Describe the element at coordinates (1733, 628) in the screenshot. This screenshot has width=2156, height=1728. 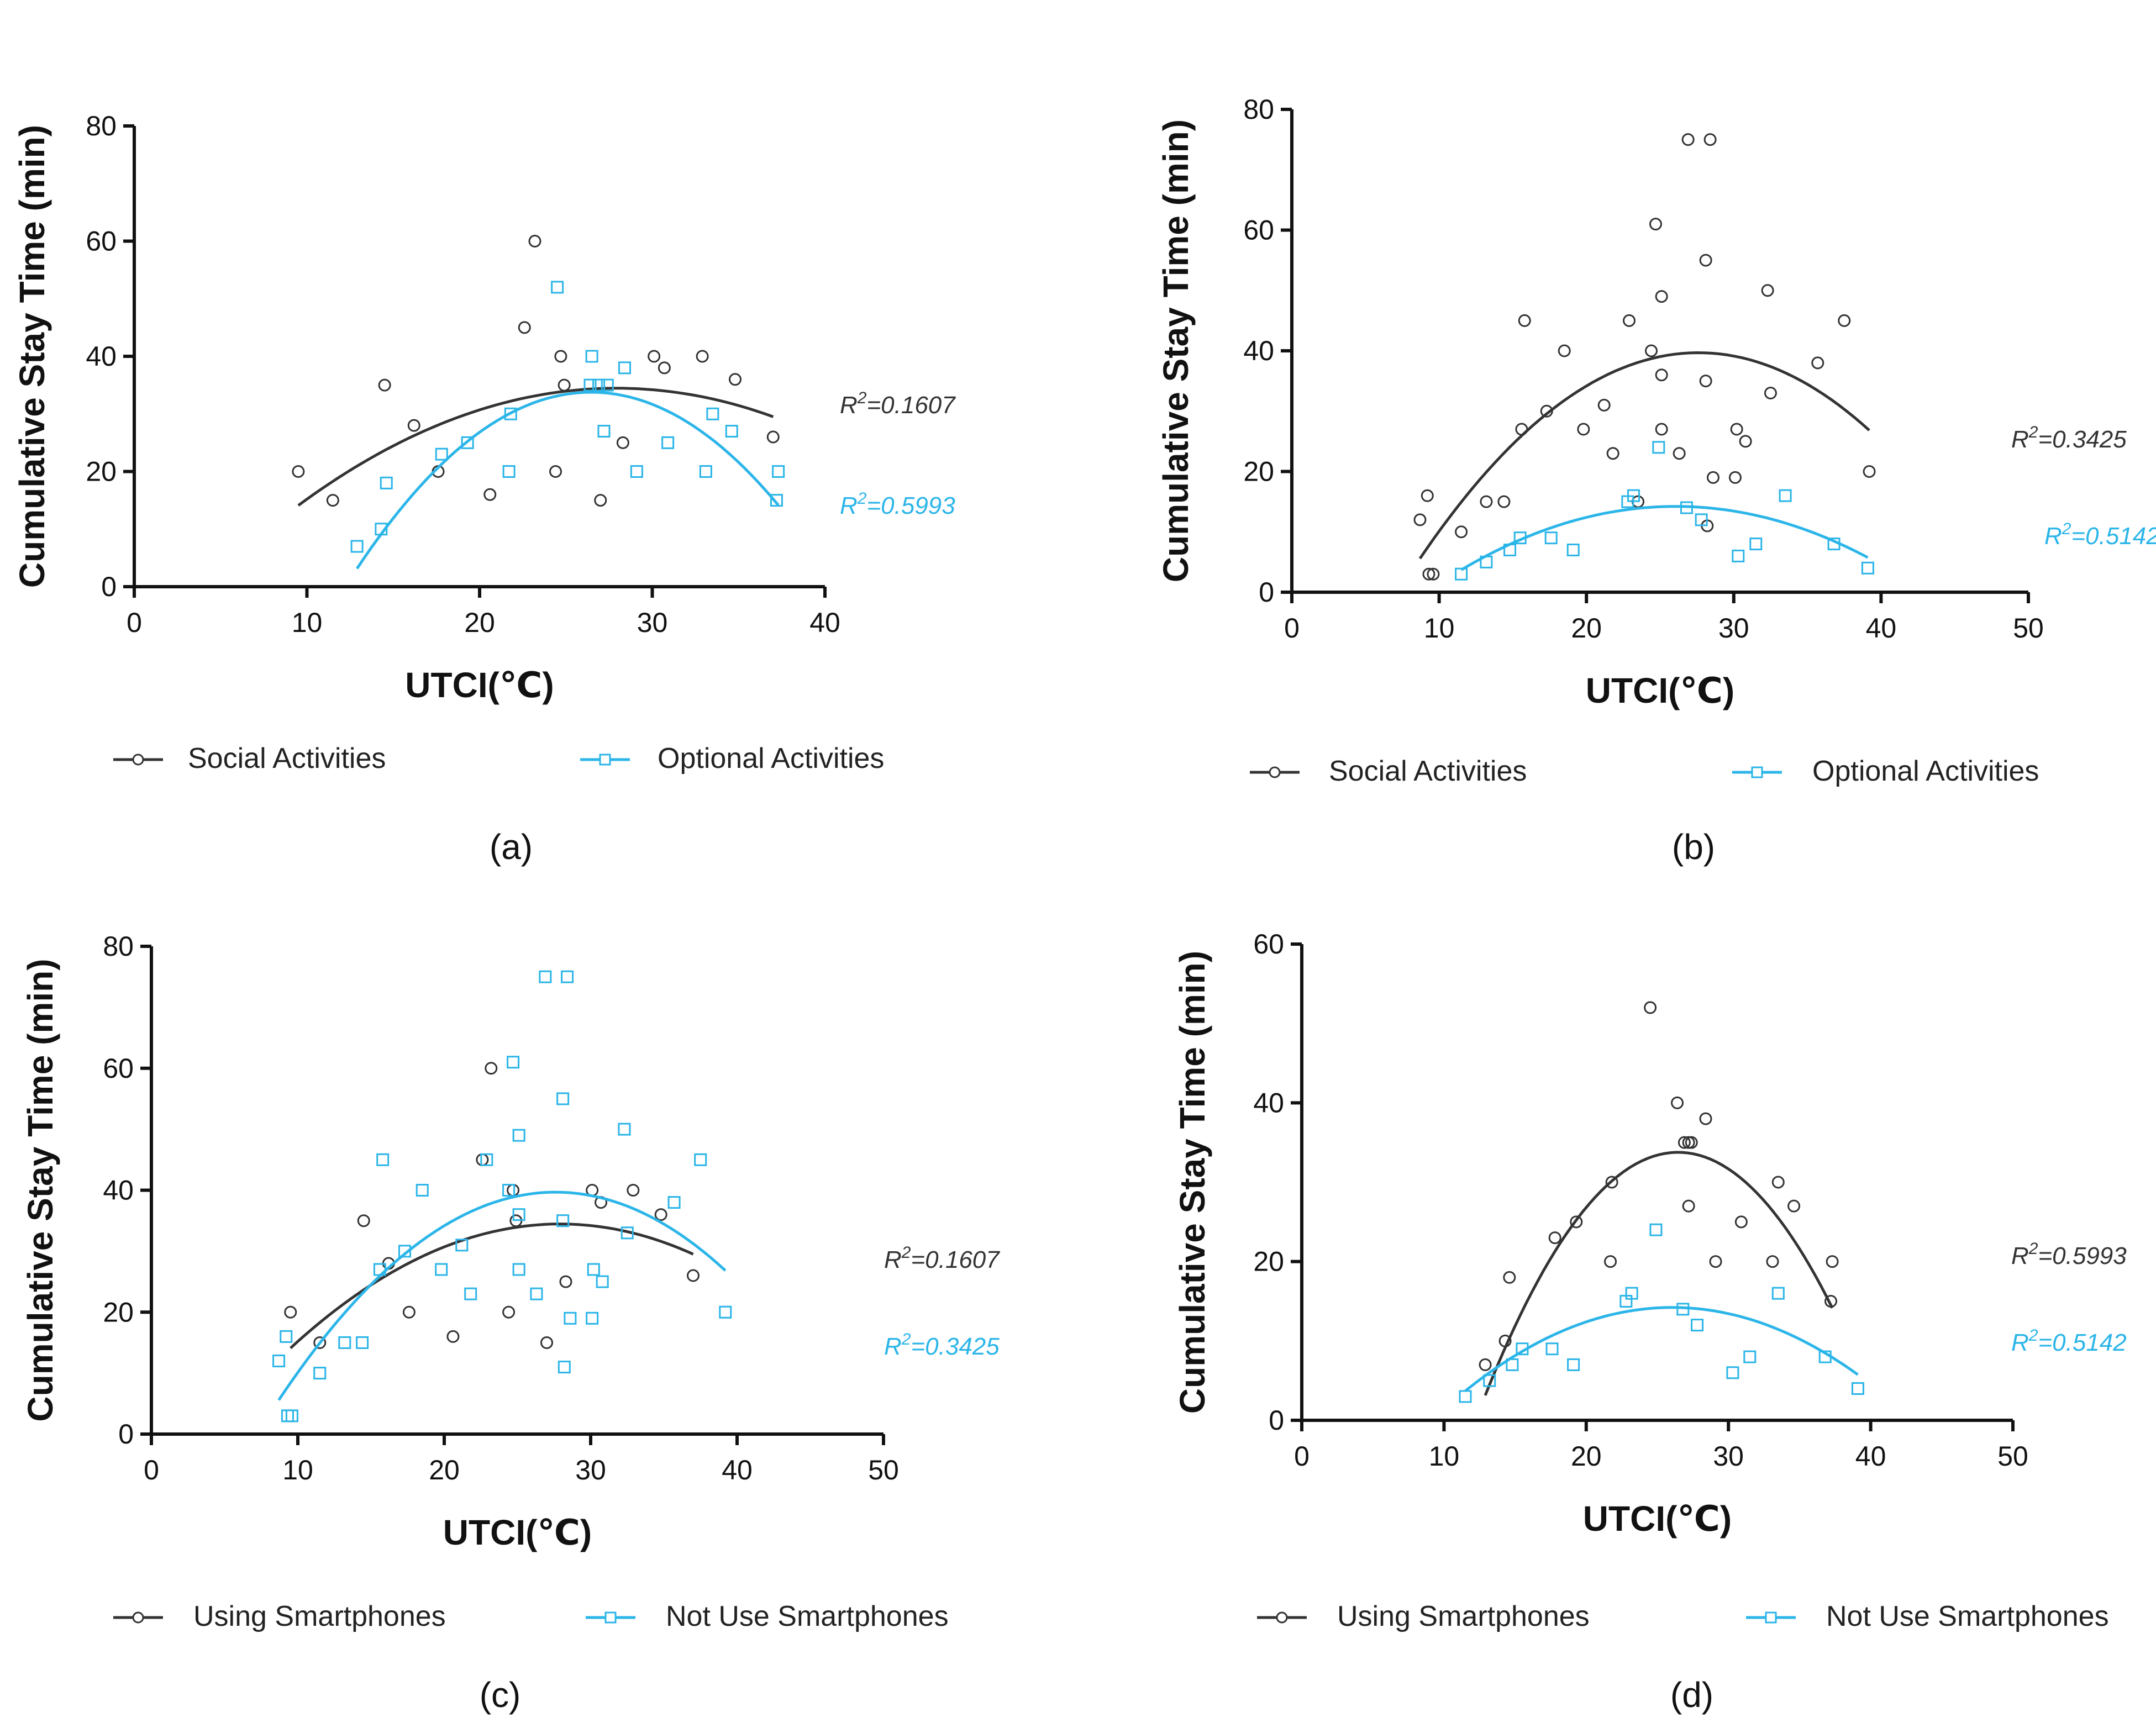
I see `x-tick-label: 30` at that location.